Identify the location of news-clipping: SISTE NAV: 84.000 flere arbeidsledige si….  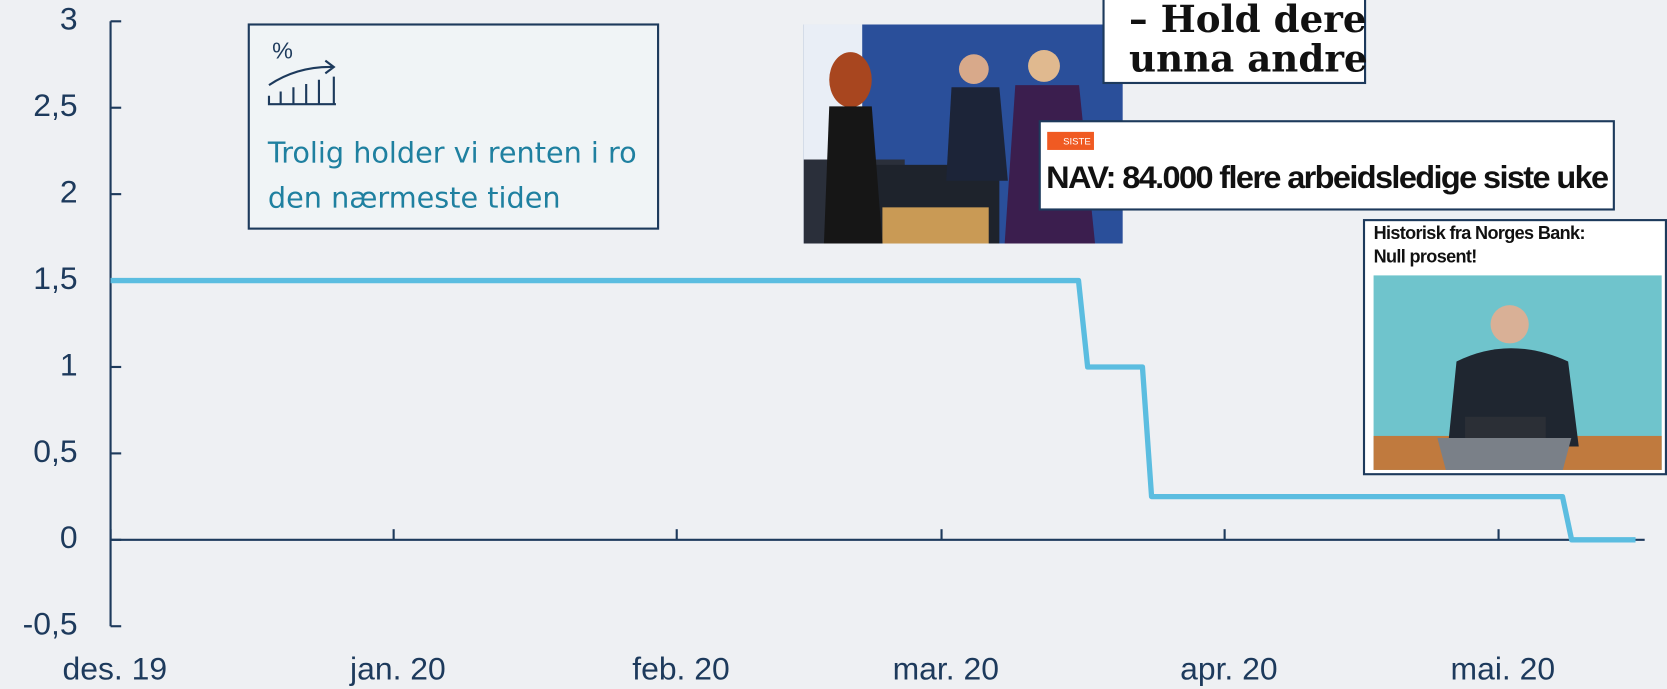
(1326, 165).